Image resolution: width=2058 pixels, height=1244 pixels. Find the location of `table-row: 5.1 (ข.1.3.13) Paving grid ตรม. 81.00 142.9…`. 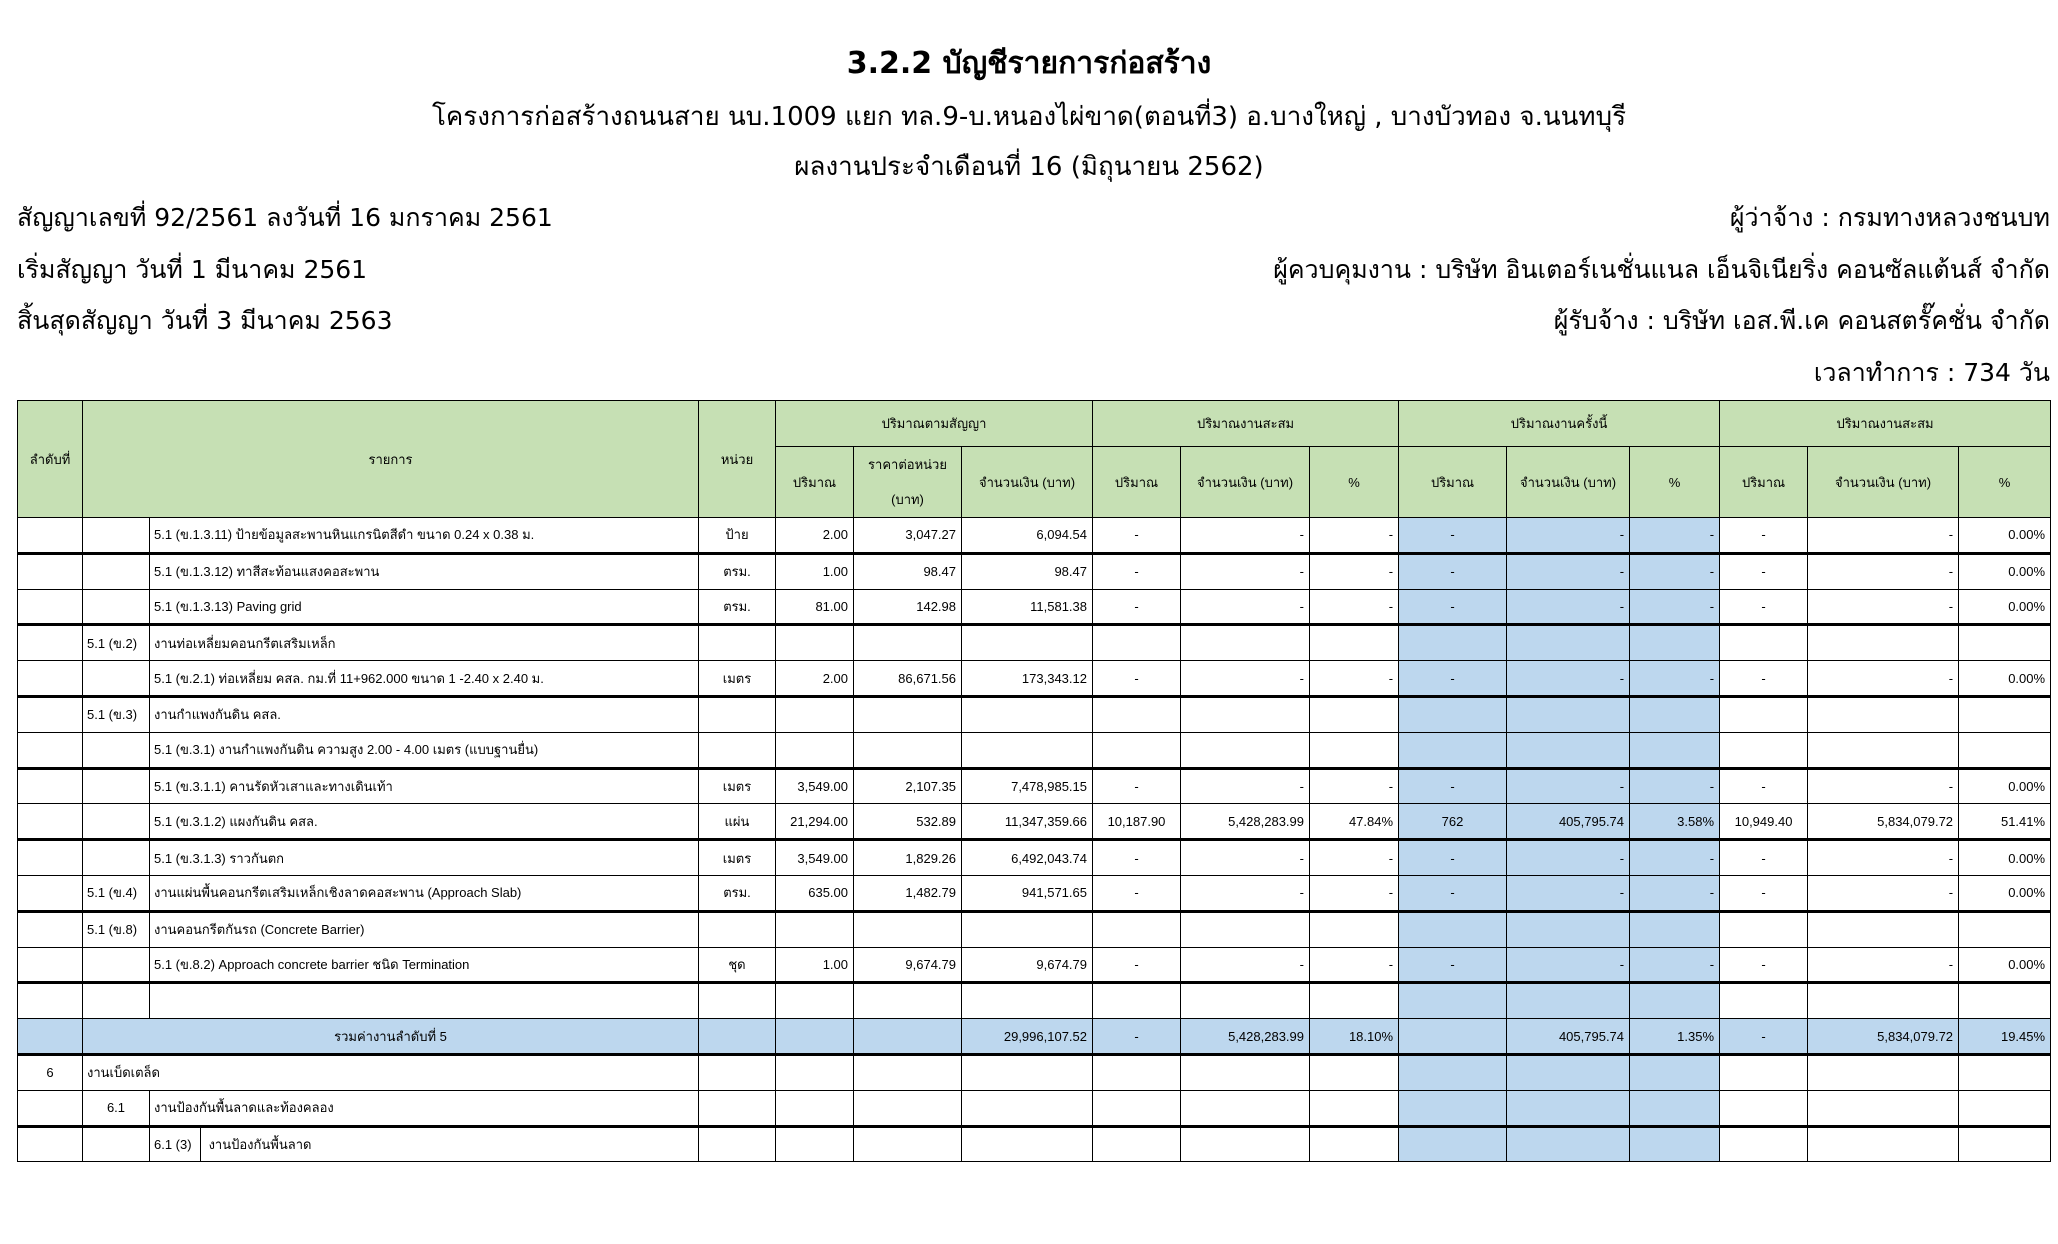

table-row: 5.1 (ข.1.3.13) Paving grid ตรม. 81.00 142.9… is located at coordinates (1034, 607).